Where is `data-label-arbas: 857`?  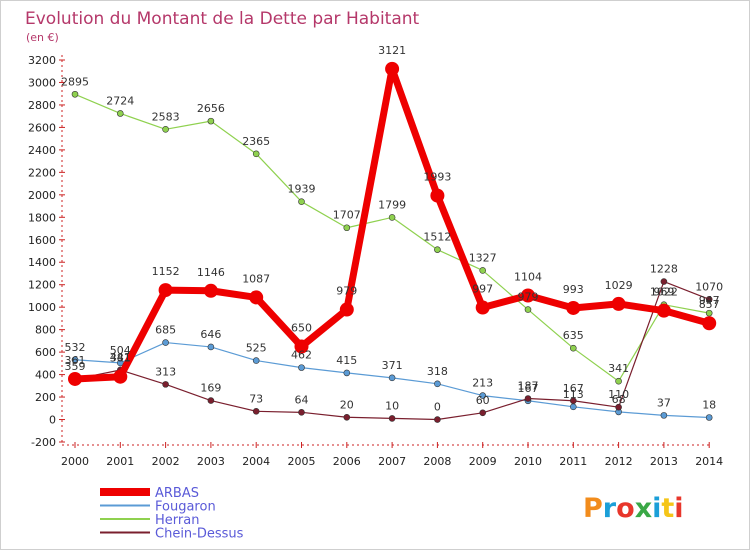 data-label-arbas: 857 is located at coordinates (709, 304).